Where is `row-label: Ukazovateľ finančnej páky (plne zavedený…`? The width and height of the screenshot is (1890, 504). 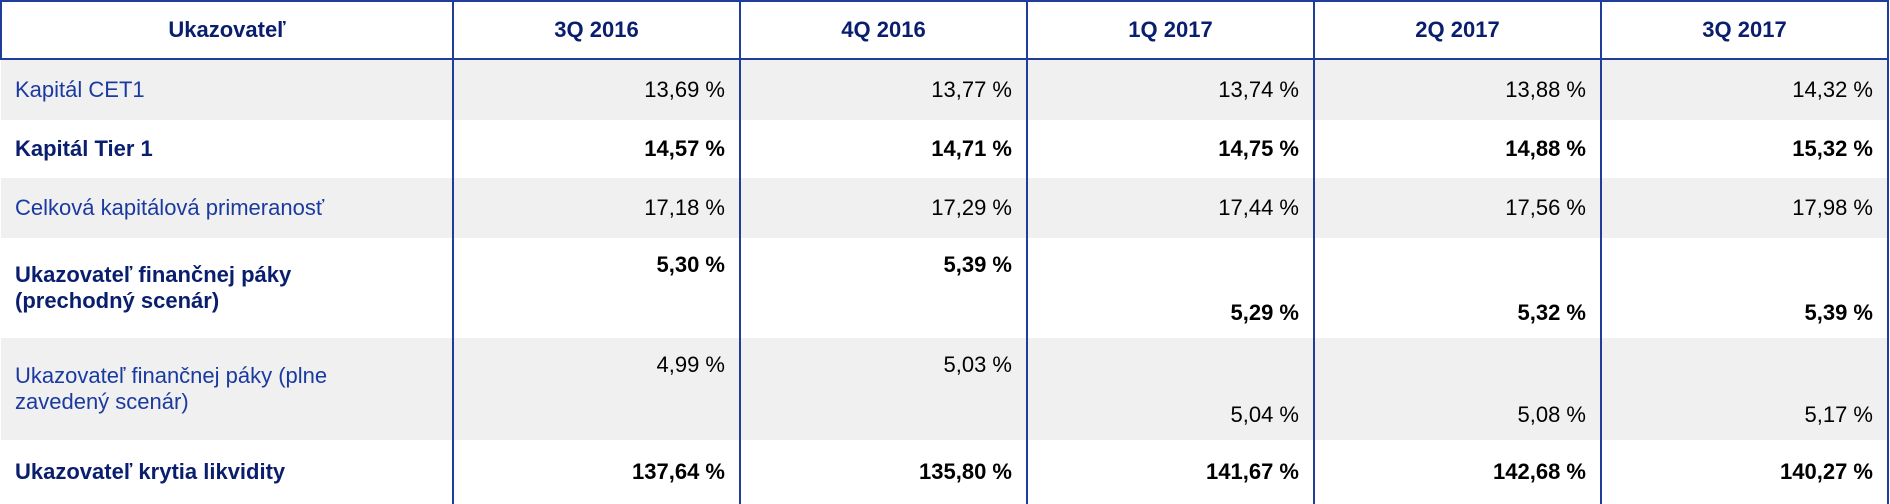
row-label: Ukazovateľ finančnej páky (plne zavedený… is located at coordinates (227, 389).